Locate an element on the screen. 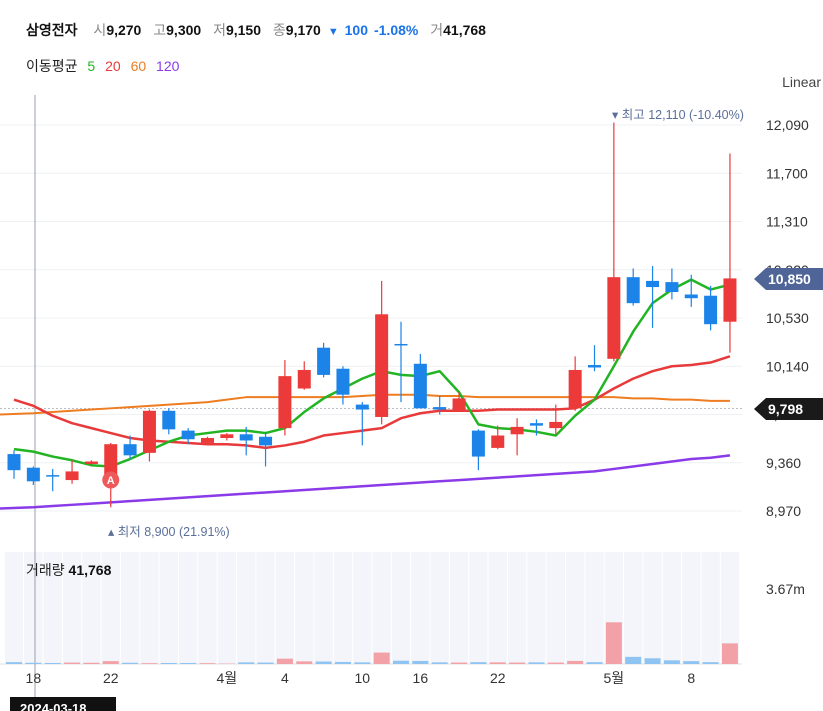 Image resolution: width=823 pixels, height=711 pixels. y-tick-label: 9,360 is located at coordinates (783, 463).